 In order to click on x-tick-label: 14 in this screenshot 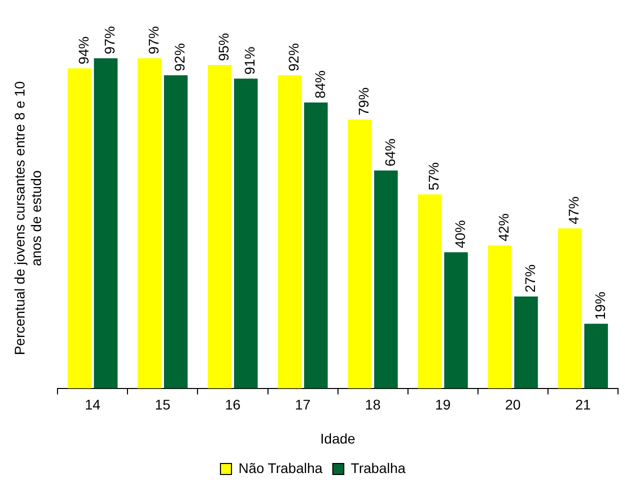, I will do `click(92, 404)`.